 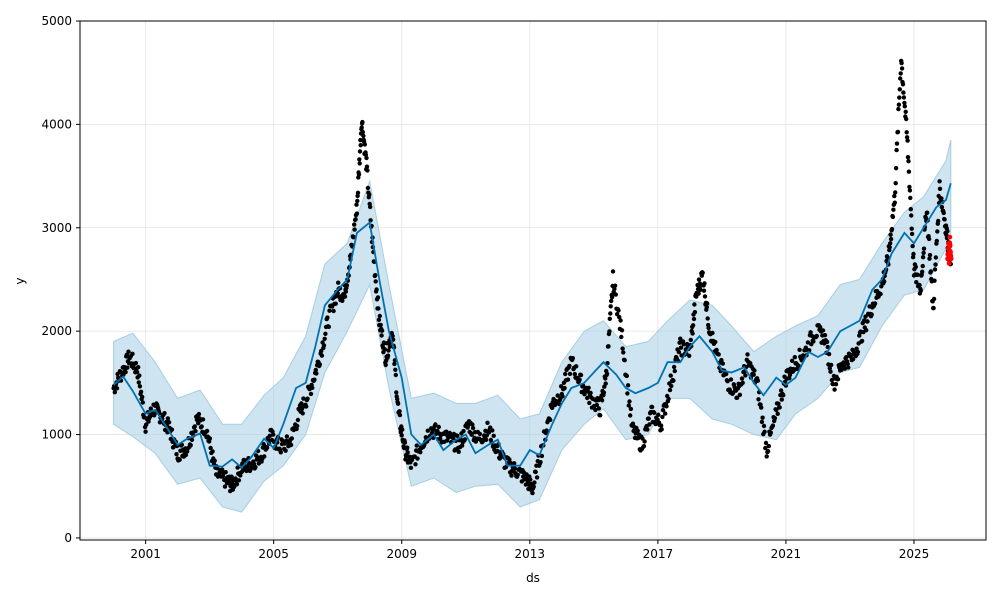 What do you see at coordinates (949, 250) in the screenshot?
I see `holdout-points` at bounding box center [949, 250].